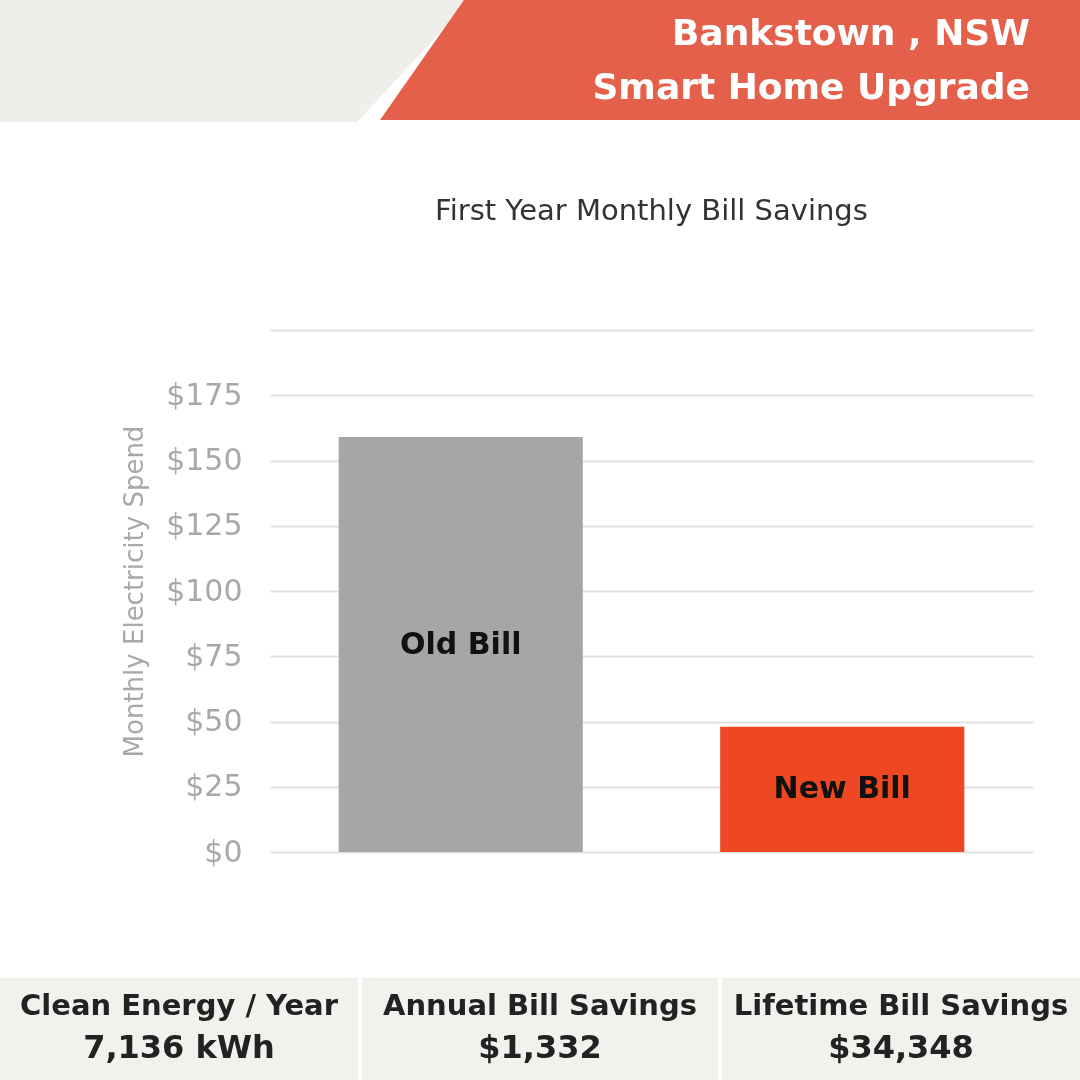 The height and width of the screenshot is (1080, 1080). What do you see at coordinates (540, 1047) in the screenshot?
I see `text: $1,332` at bounding box center [540, 1047].